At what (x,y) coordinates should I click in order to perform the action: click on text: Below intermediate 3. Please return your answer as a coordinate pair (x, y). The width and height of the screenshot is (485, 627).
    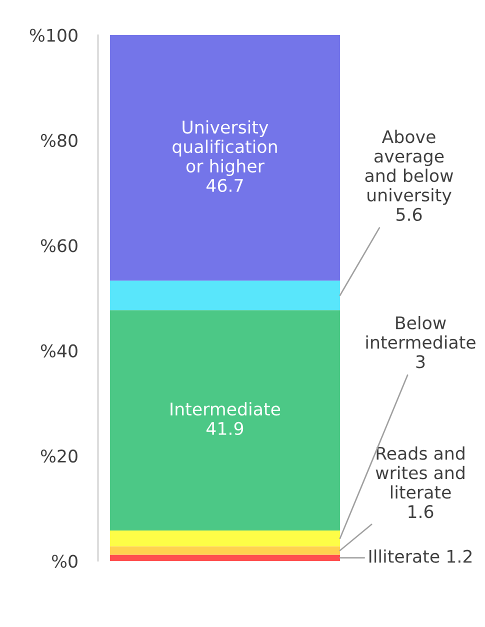
    Looking at the image, I should click on (421, 342).